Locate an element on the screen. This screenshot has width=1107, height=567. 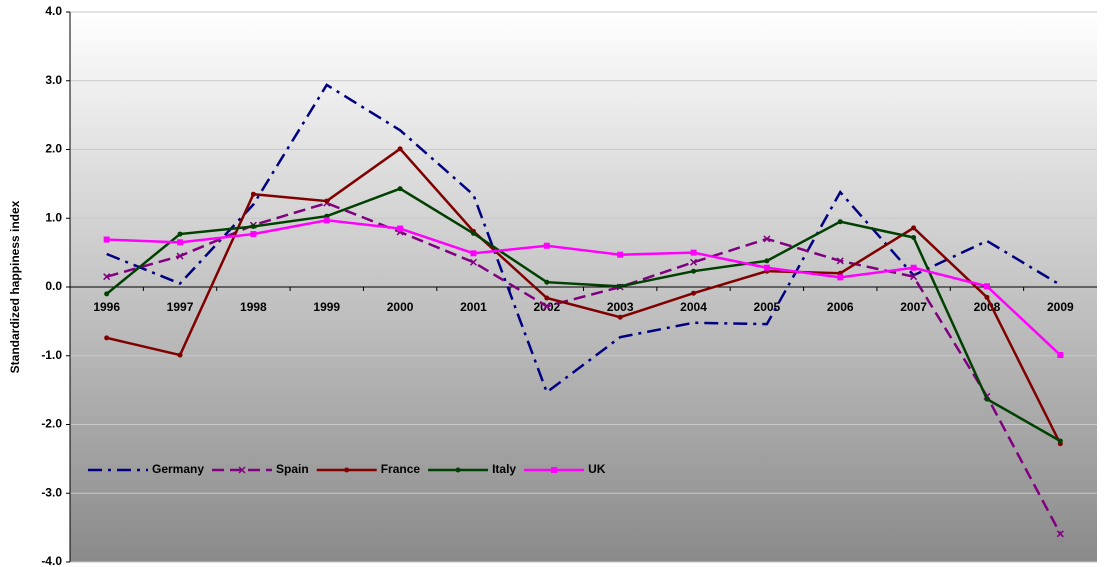
y-tick-label: -3.0 is located at coordinates (51, 492).